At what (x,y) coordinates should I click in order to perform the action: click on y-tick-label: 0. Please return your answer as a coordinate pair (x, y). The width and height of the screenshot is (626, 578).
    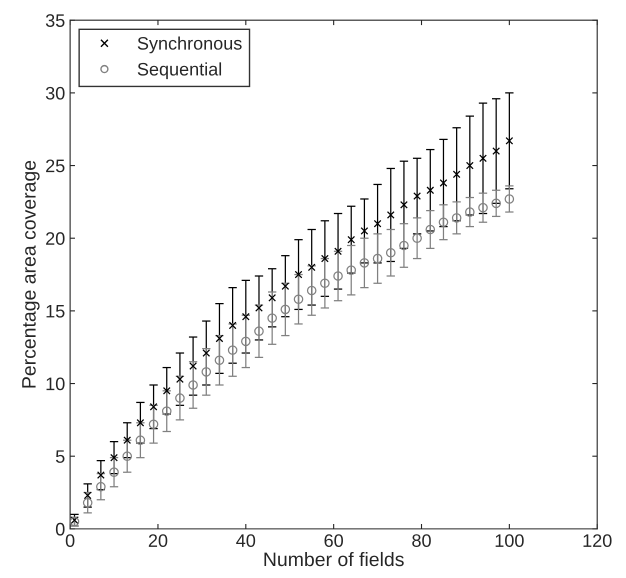
    Looking at the image, I should click on (60, 529).